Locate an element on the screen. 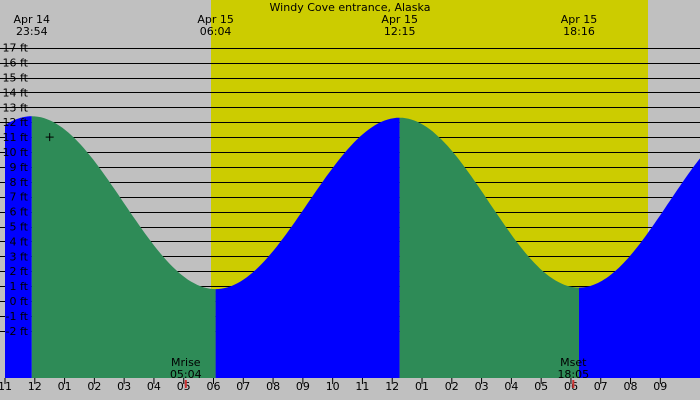 Image resolution: width=700 pixels, height=400 pixels. y-tick-label: 11 ft is located at coordinates (16, 137).